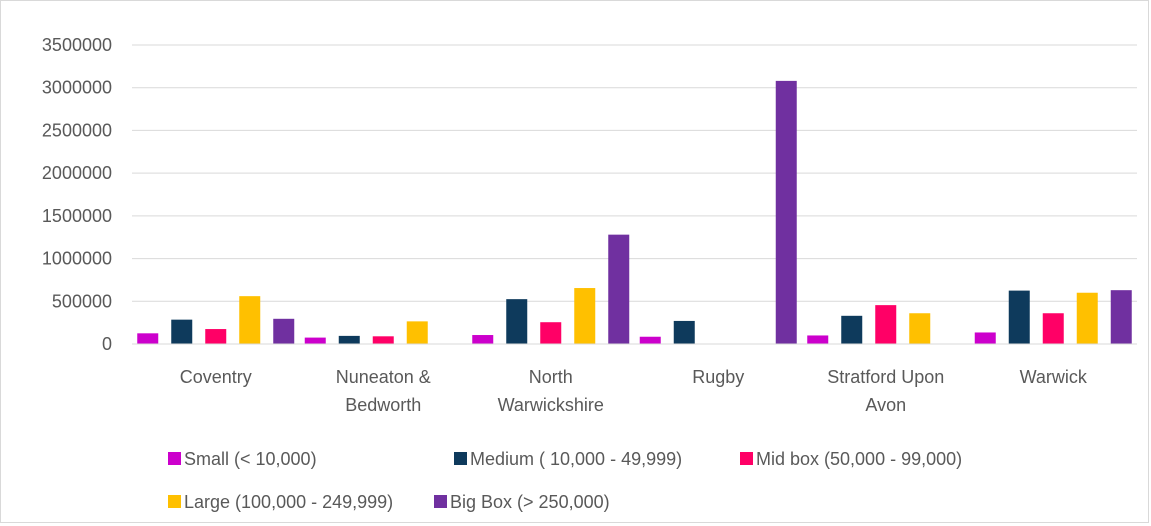 Image resolution: width=1151 pixels, height=526 pixels. I want to click on y-tick-label: 2000000, so click(77, 173).